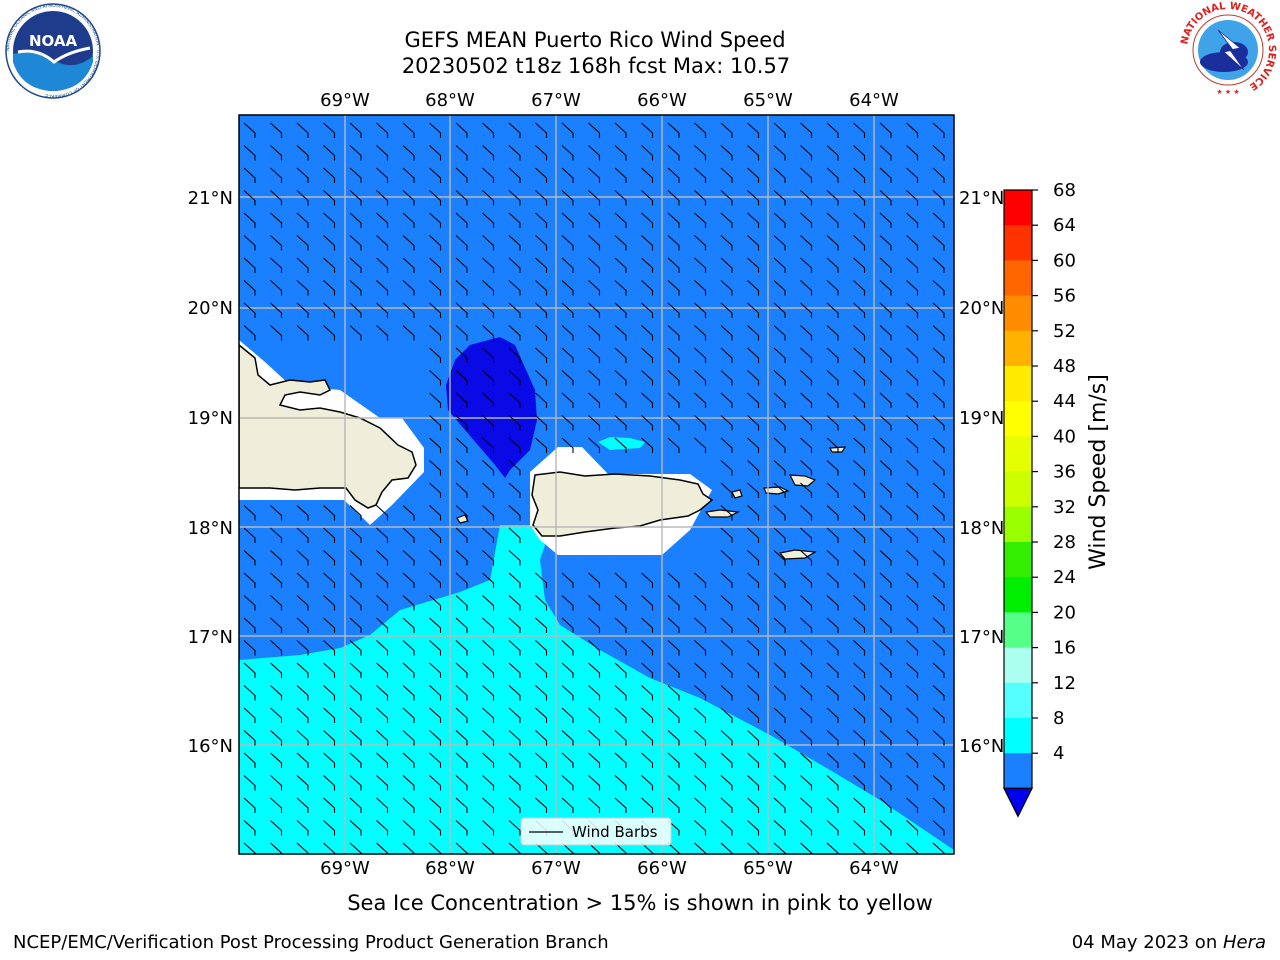 The height and width of the screenshot is (960, 1280). I want to click on colorbar-tick-label: 56, so click(1064, 296).